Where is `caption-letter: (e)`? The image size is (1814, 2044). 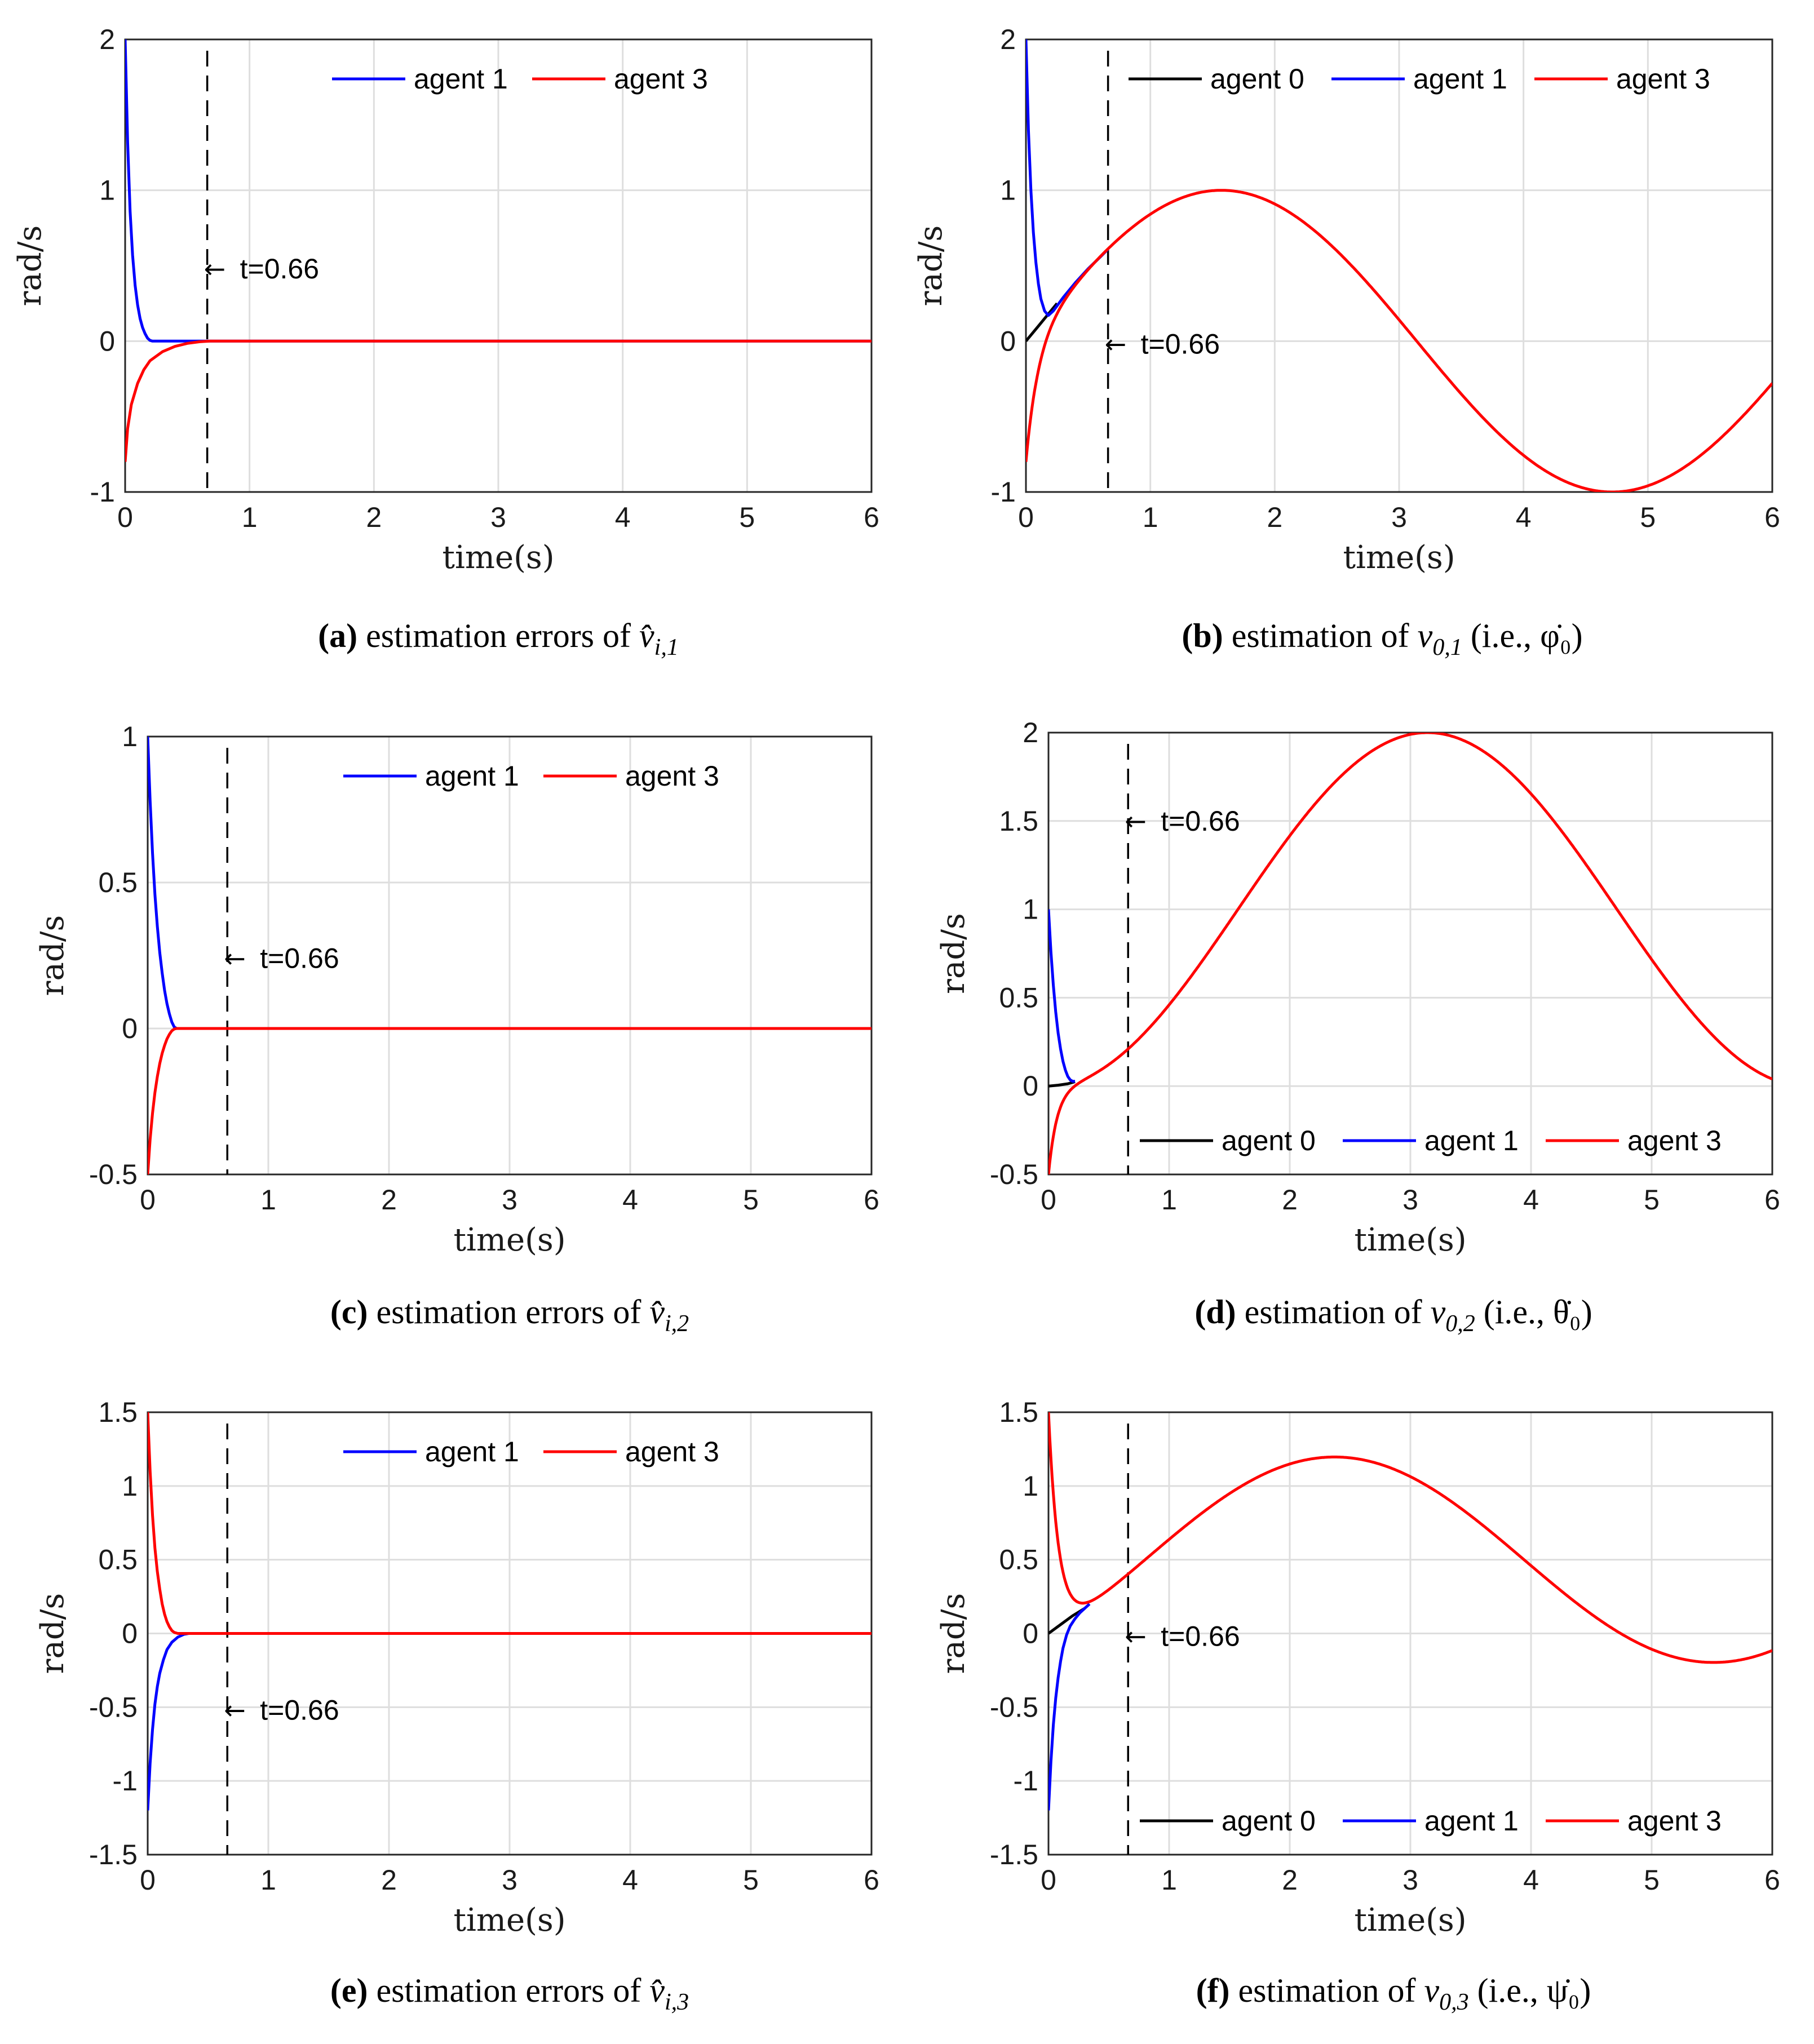
caption-letter: (e) is located at coordinates (349, 1990).